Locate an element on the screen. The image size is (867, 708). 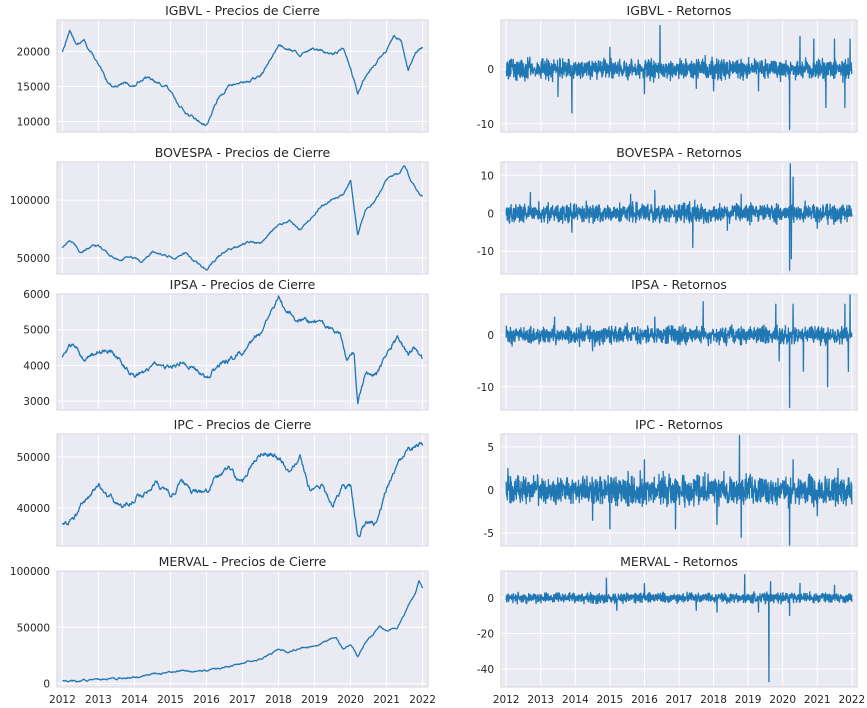
igbvl-price-panel: 10000 15000 20000 IGBVL - Precios de Cierre is located at coordinates (223, 68).